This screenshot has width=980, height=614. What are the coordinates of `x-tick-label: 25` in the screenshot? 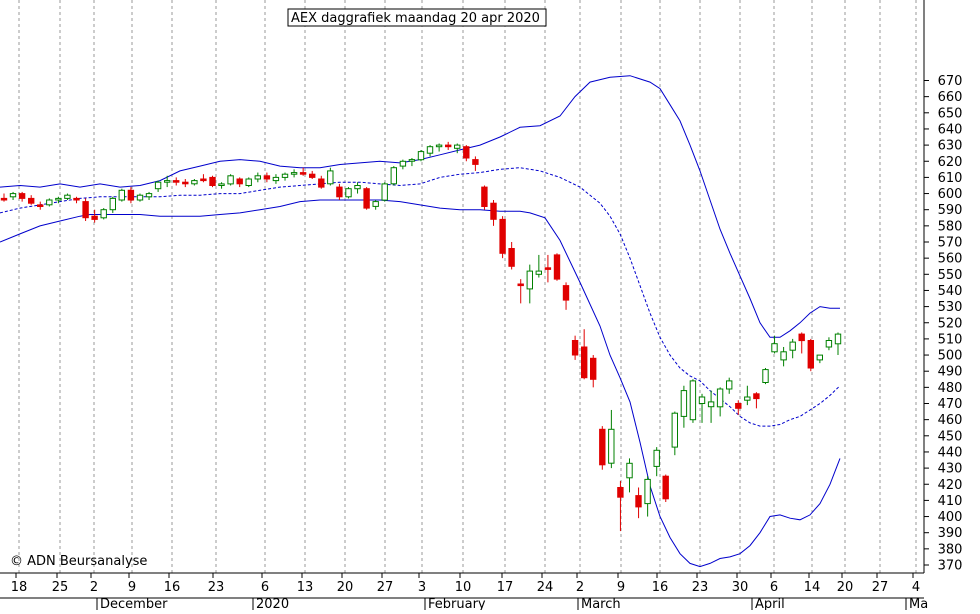 It's located at (60, 587).